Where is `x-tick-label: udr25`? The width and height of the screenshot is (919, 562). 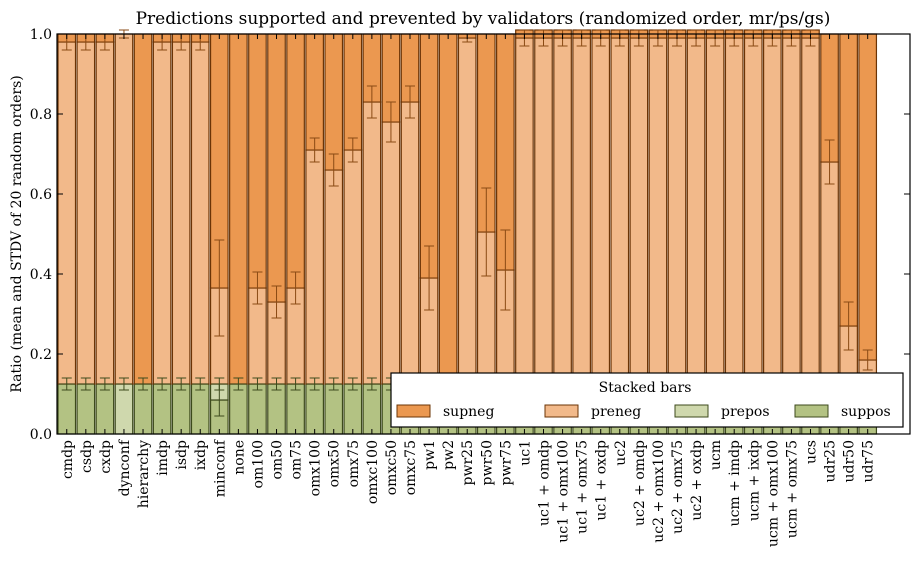 x-tick-label: udr25 is located at coordinates (831, 461).